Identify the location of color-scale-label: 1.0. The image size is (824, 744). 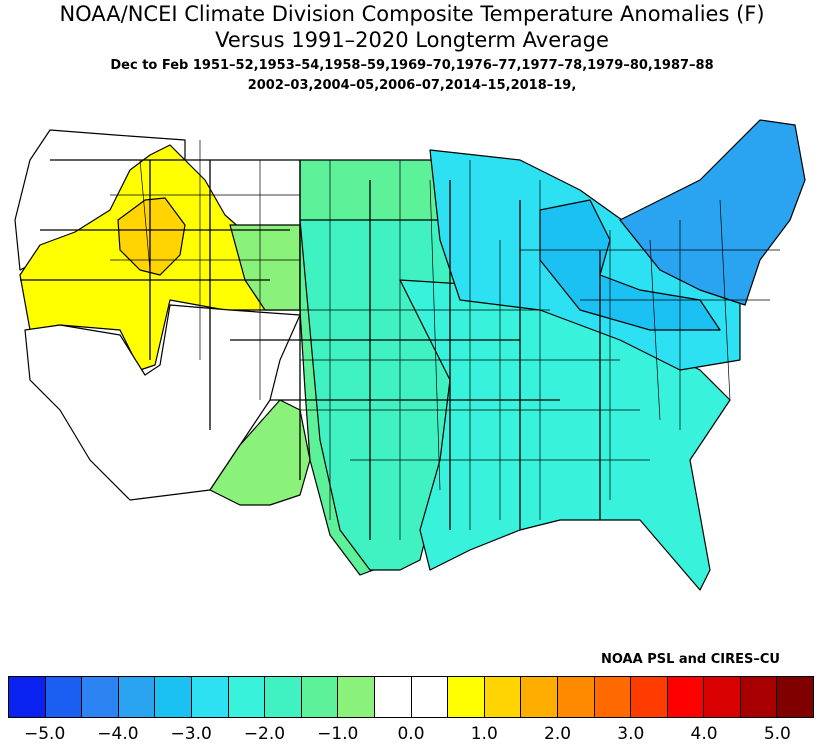
(484, 734).